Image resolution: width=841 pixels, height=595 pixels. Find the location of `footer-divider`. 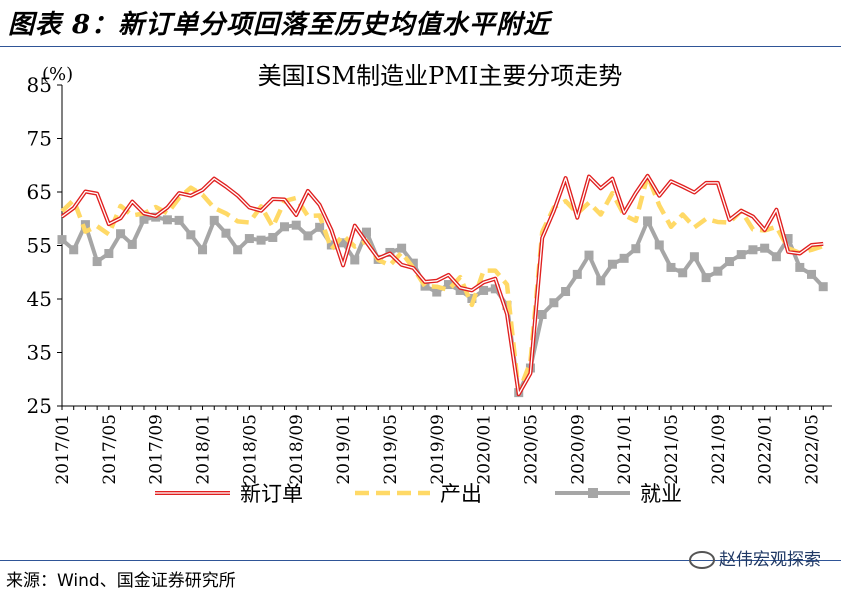

footer-divider is located at coordinates (420, 560).